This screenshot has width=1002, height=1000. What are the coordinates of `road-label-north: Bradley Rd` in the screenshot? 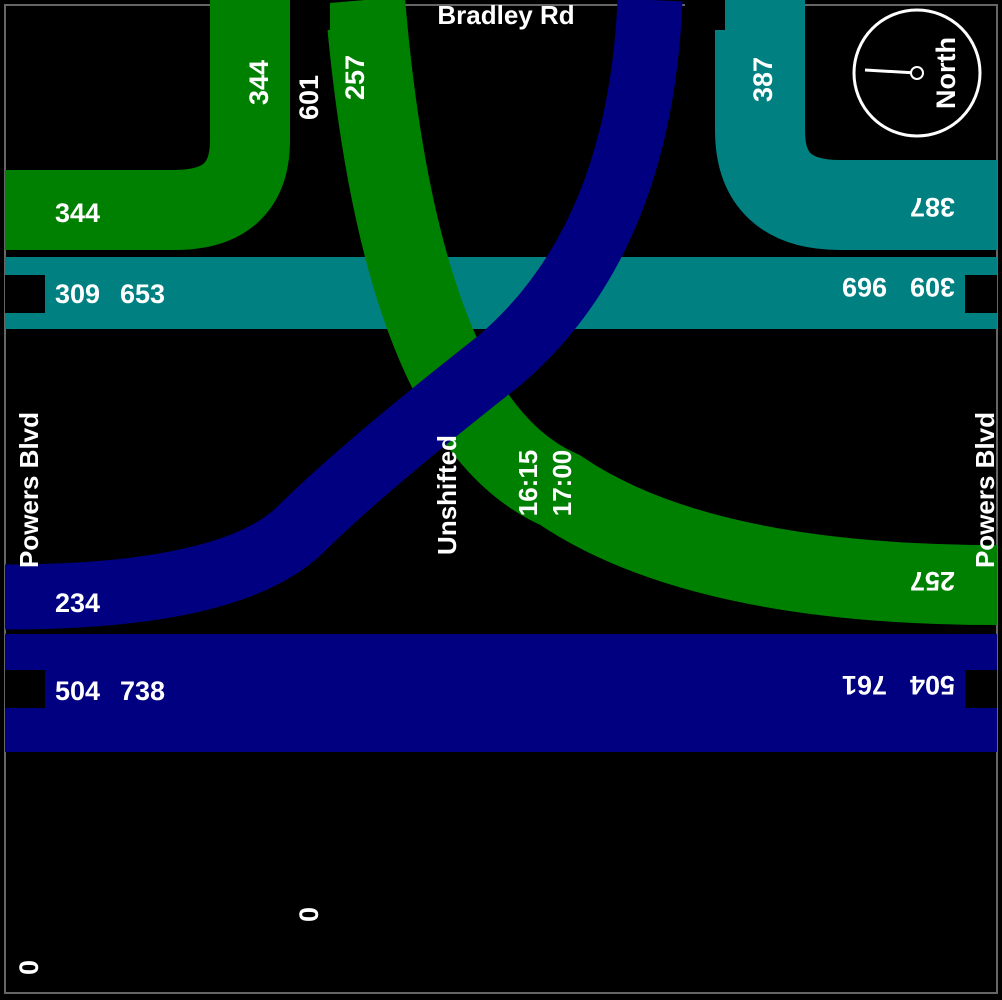 It's located at (505, 15).